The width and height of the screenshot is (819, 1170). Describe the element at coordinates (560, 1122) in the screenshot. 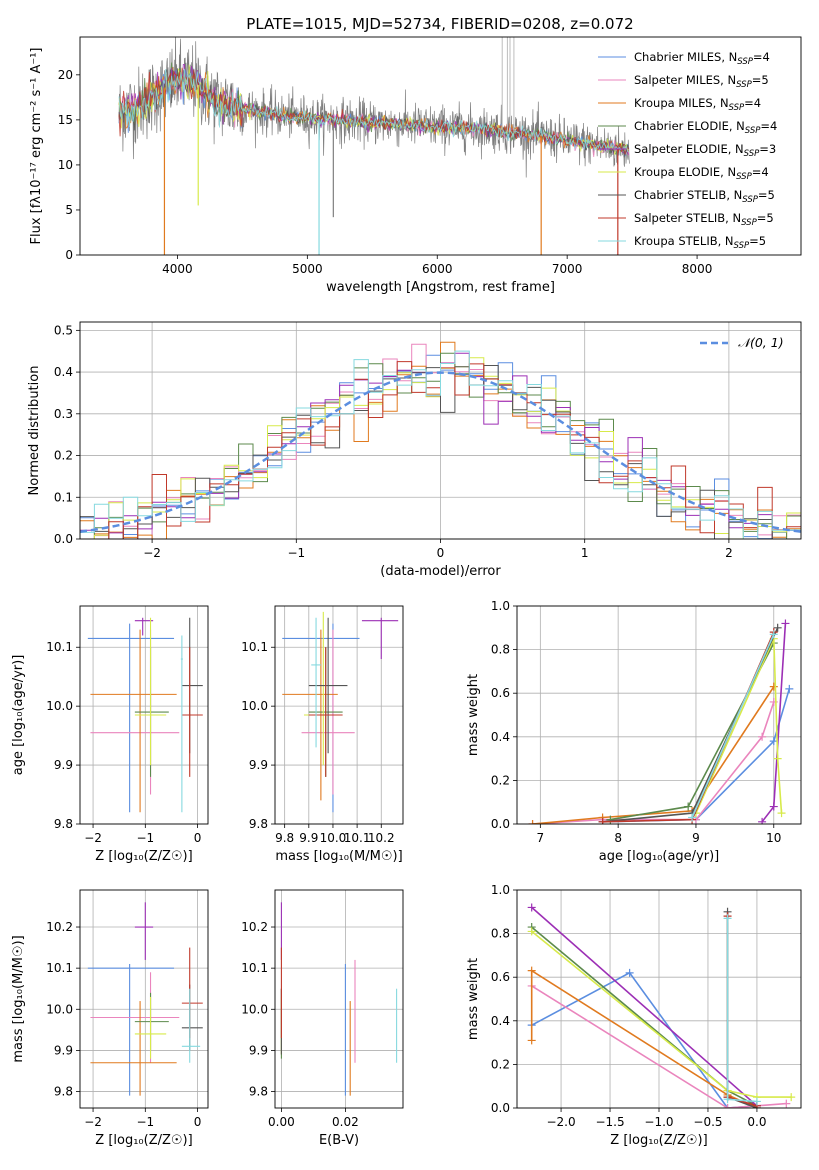

I see `x-tick-label: −2.0` at that location.